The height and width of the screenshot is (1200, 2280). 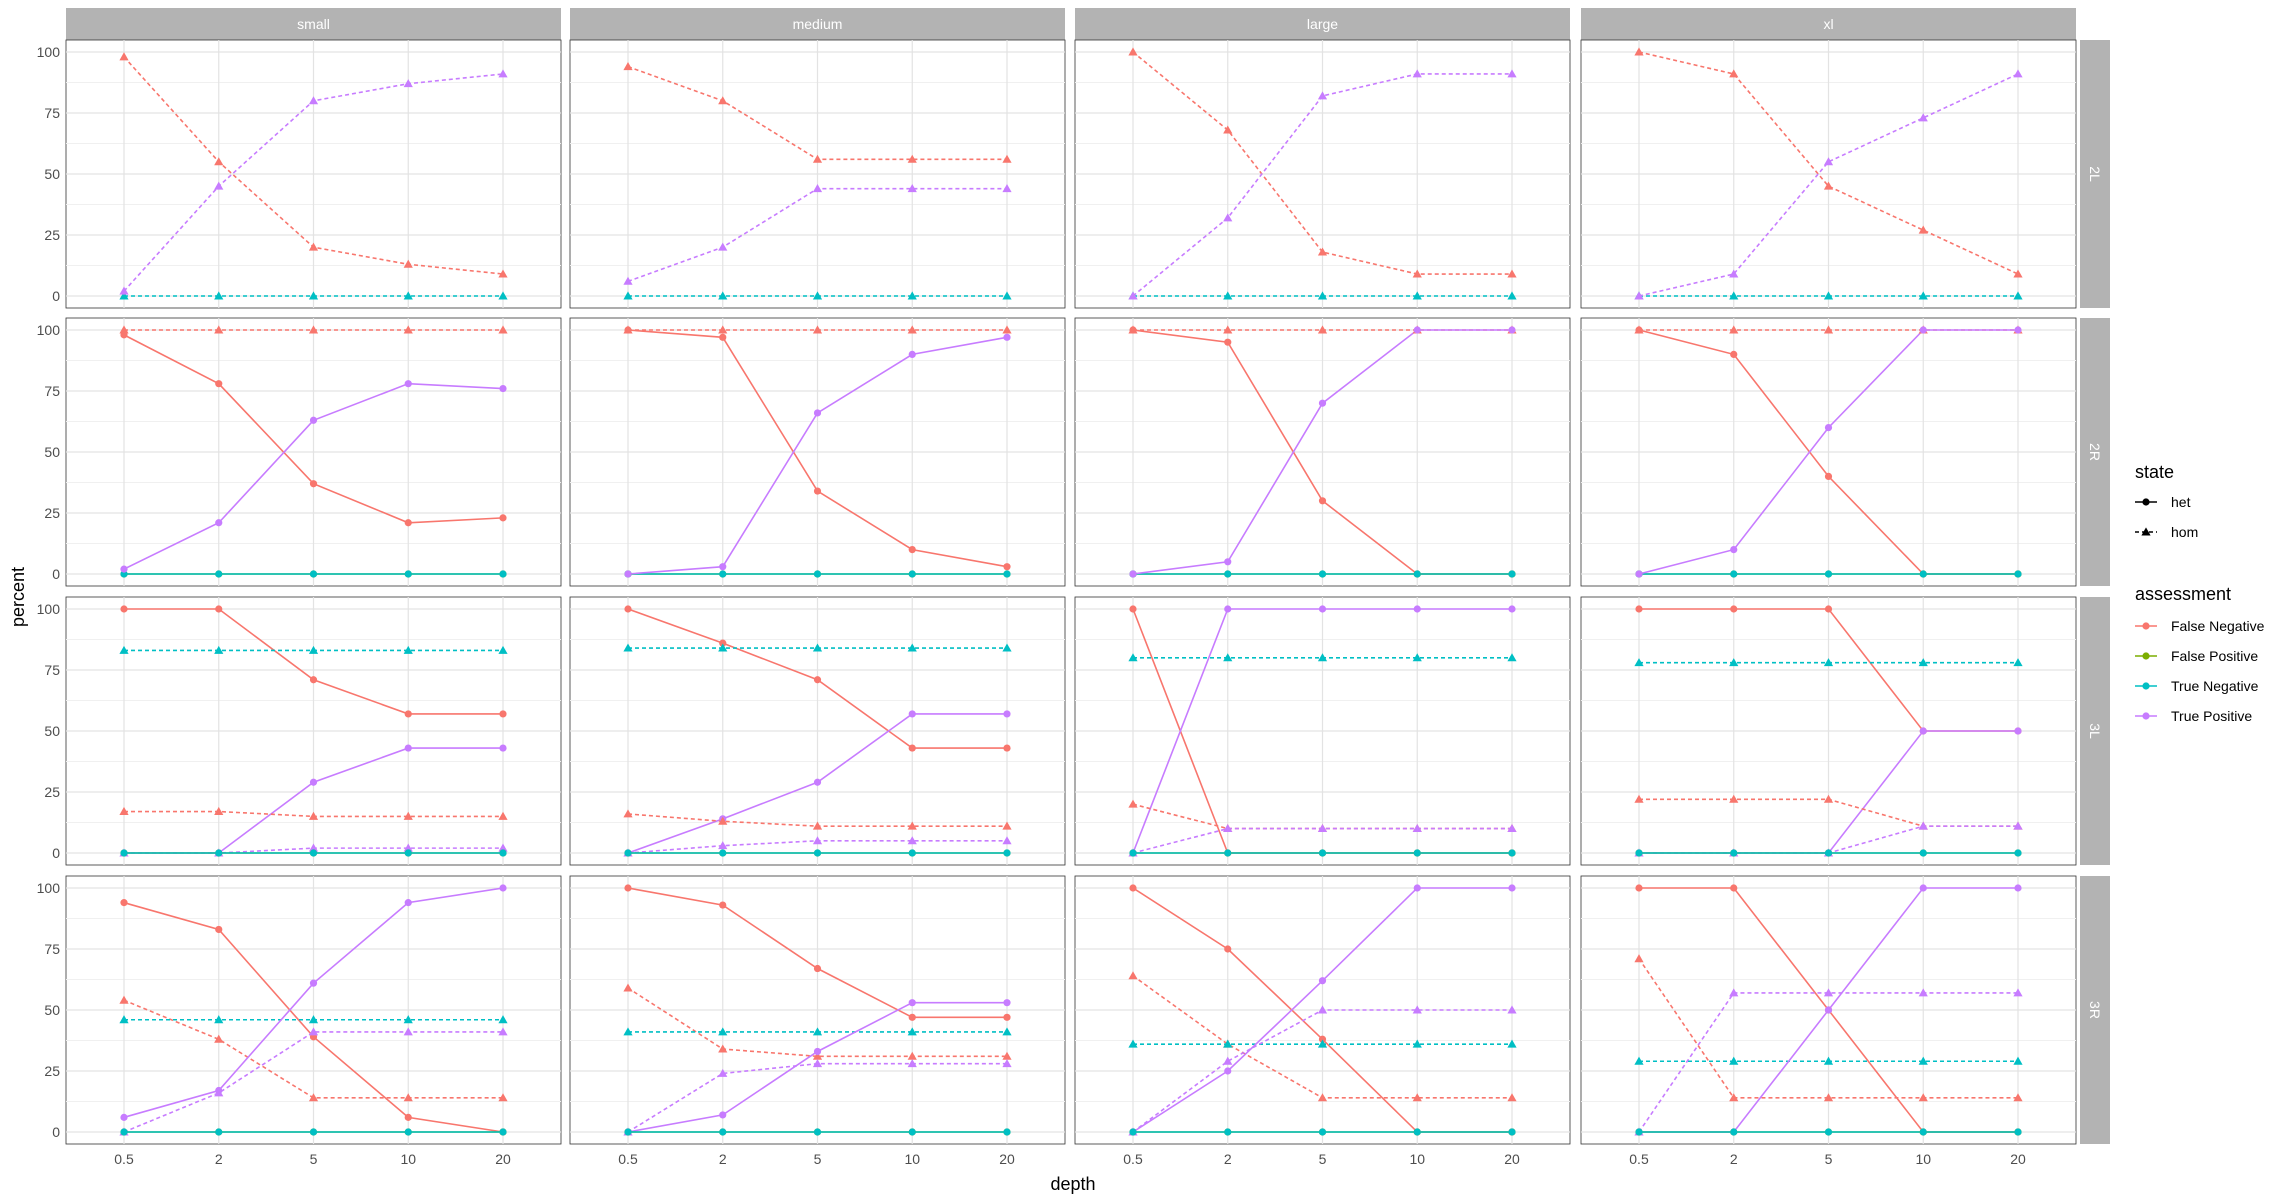 I want to click on y-tick-label: 100, so click(x=49, y=52).